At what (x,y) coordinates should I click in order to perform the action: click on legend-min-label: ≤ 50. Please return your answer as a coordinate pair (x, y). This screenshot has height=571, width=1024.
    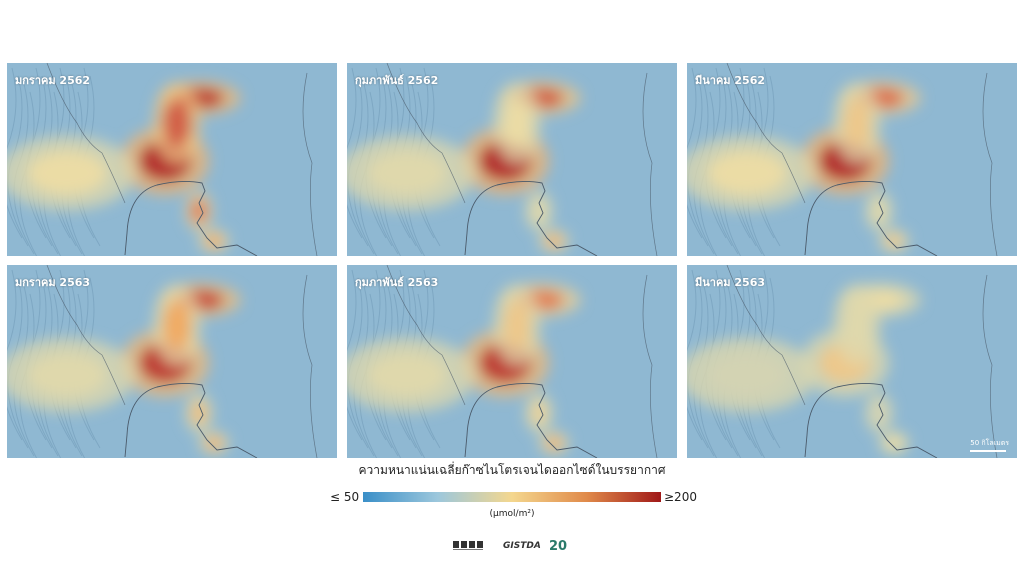
    Looking at the image, I should click on (345, 497).